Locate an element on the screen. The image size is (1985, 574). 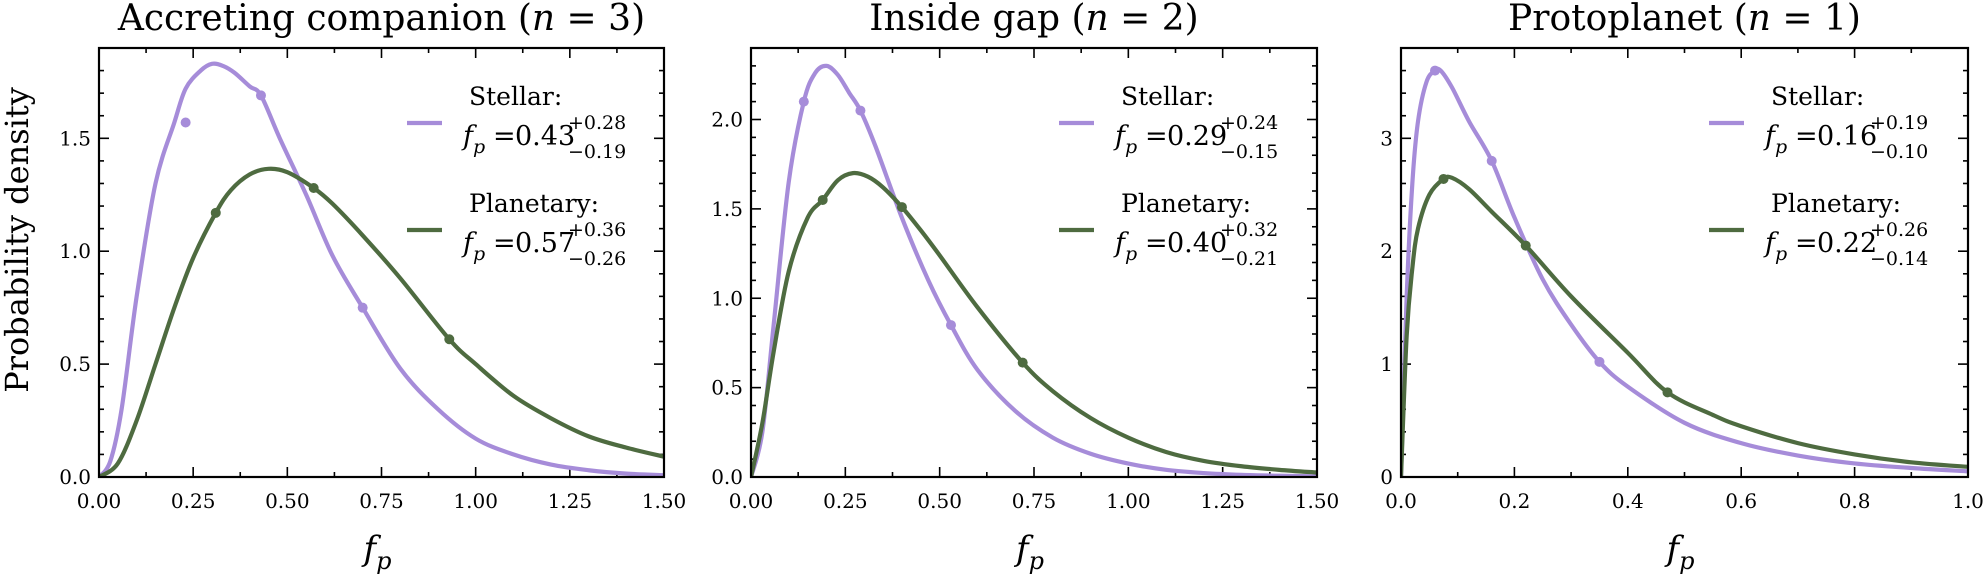
legend-upper-error: +0.26 is located at coordinates (1899, 230).